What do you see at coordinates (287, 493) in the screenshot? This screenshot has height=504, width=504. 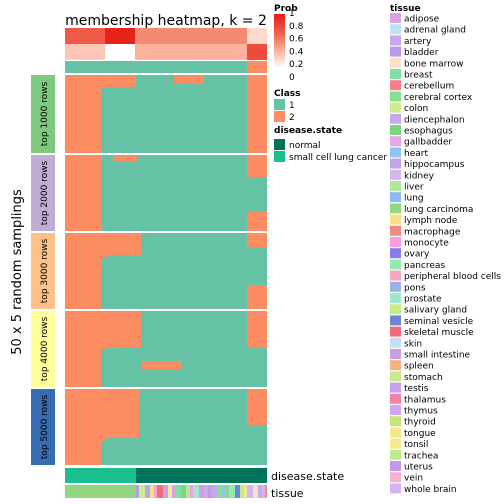 I see `tissue-track-label: tissue` at bounding box center [287, 493].